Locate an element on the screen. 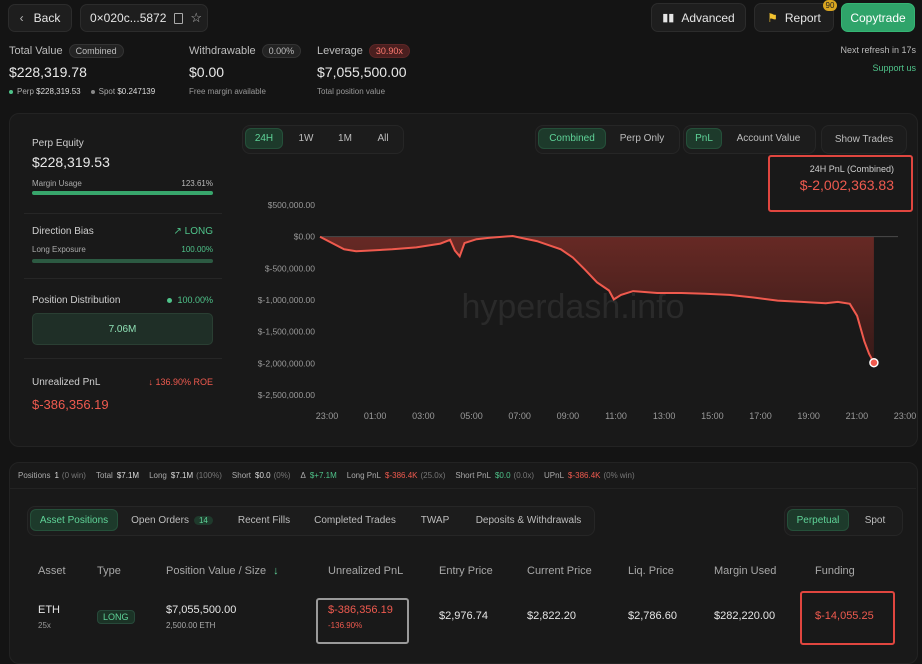  stat-item: Long PnL $-386.4K (25.0x) is located at coordinates (396, 475).